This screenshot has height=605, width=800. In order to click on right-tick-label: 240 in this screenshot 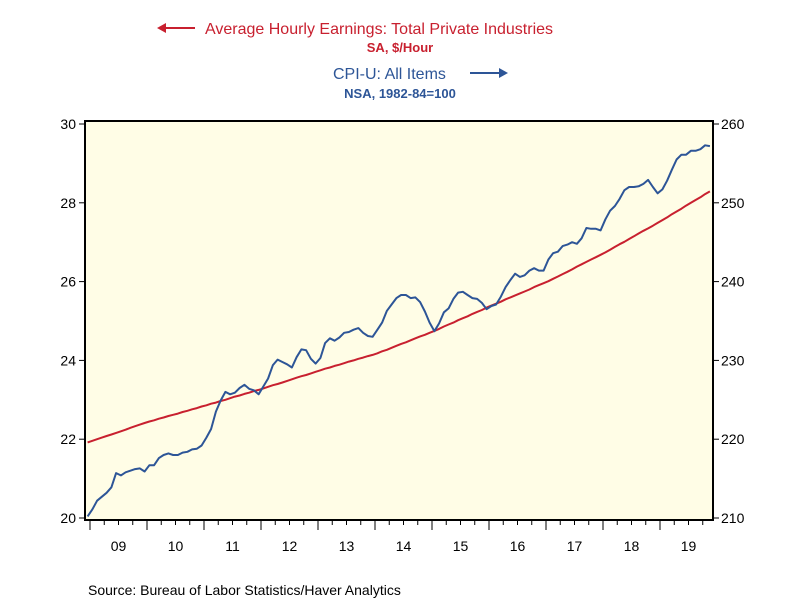, I will do `click(733, 282)`.